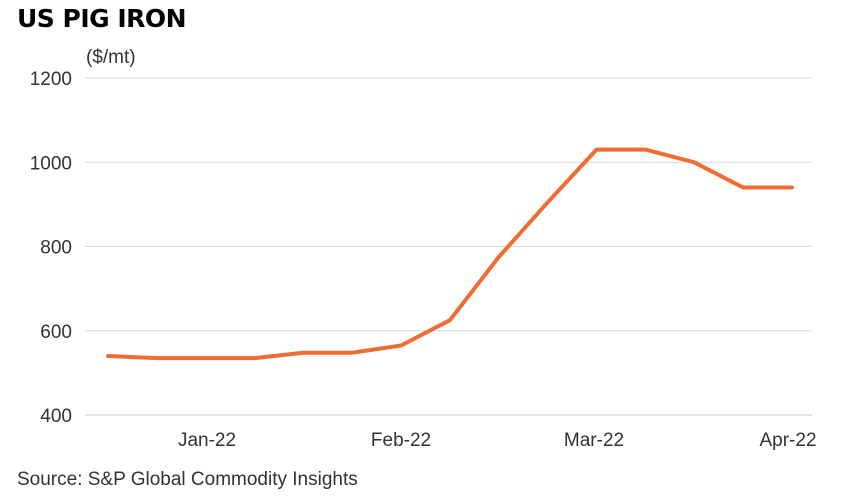 The image size is (853, 503). Describe the element at coordinates (187, 479) in the screenshot. I see `source-note: Source: S&P Global Commodity Insights` at that location.